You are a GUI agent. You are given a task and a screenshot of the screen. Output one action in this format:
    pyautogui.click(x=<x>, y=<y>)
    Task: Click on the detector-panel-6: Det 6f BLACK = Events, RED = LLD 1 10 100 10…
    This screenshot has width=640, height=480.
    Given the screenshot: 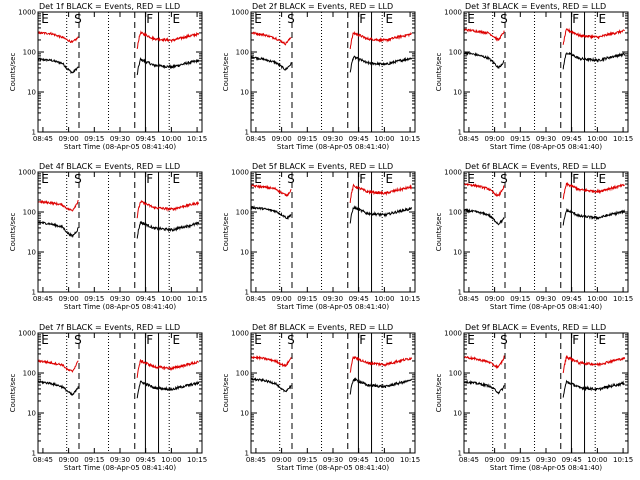 What is the action you would take?
    pyautogui.click(x=534, y=236)
    